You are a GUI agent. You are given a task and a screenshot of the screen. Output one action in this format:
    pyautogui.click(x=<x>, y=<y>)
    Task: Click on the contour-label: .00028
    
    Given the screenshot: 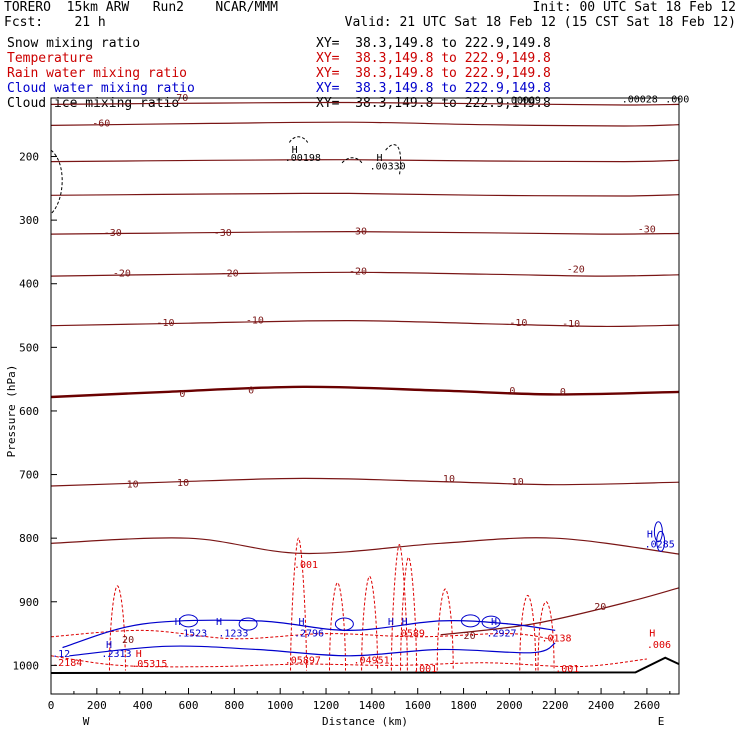 What is the action you would take?
    pyautogui.click(x=640, y=99)
    